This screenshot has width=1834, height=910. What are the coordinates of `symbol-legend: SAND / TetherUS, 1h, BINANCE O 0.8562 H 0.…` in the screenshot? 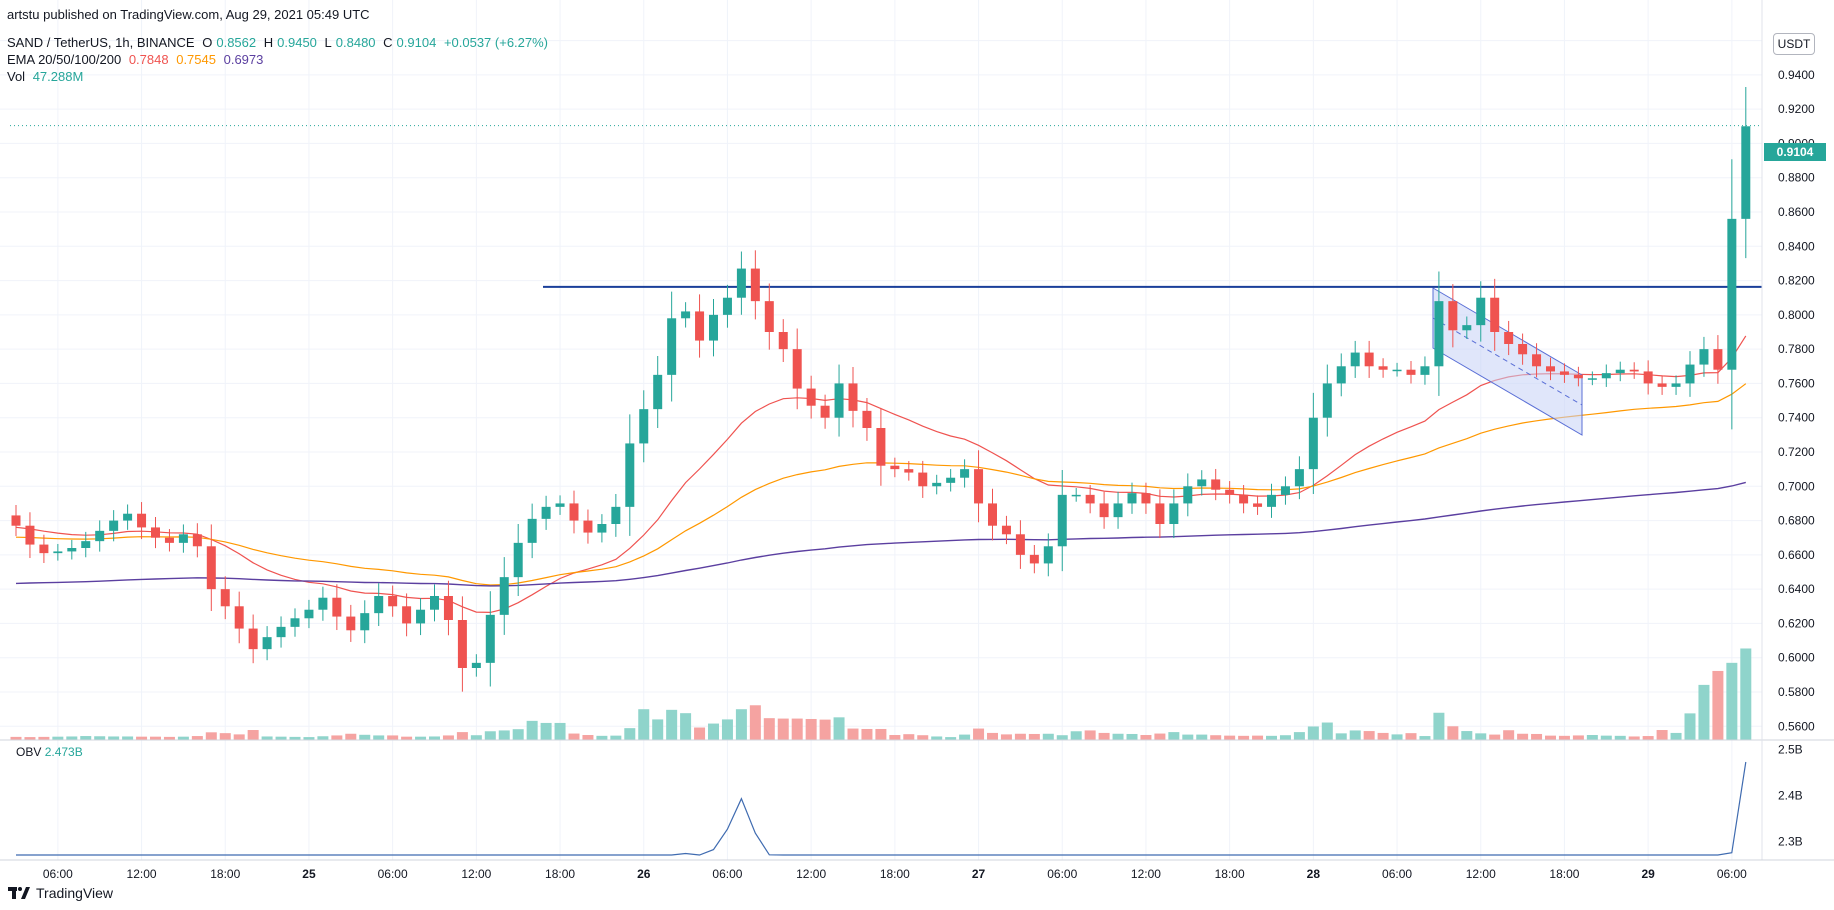 It's located at (279, 42).